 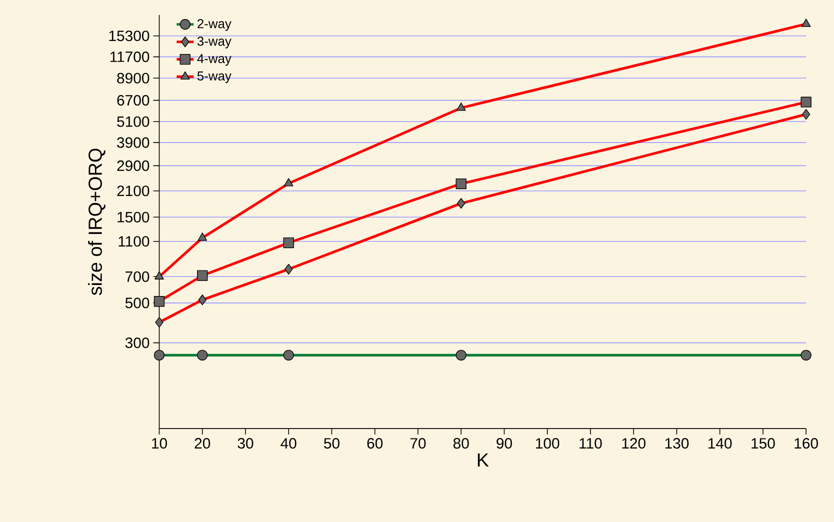 What do you see at coordinates (504, 443) in the screenshot?
I see `x-tick-label: 90` at bounding box center [504, 443].